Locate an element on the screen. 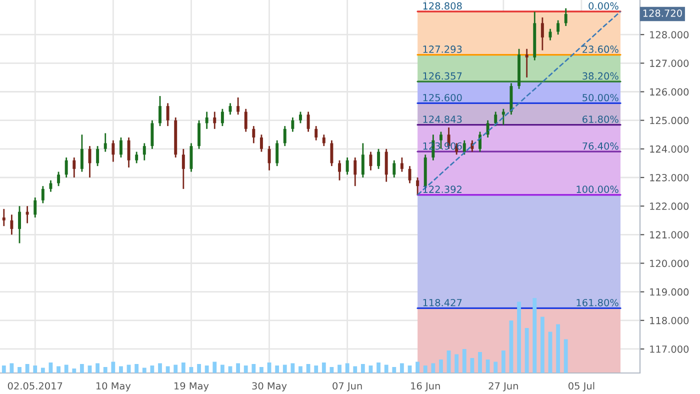 The width and height of the screenshot is (700, 394). y-tick-label: 126.000 is located at coordinates (669, 92).